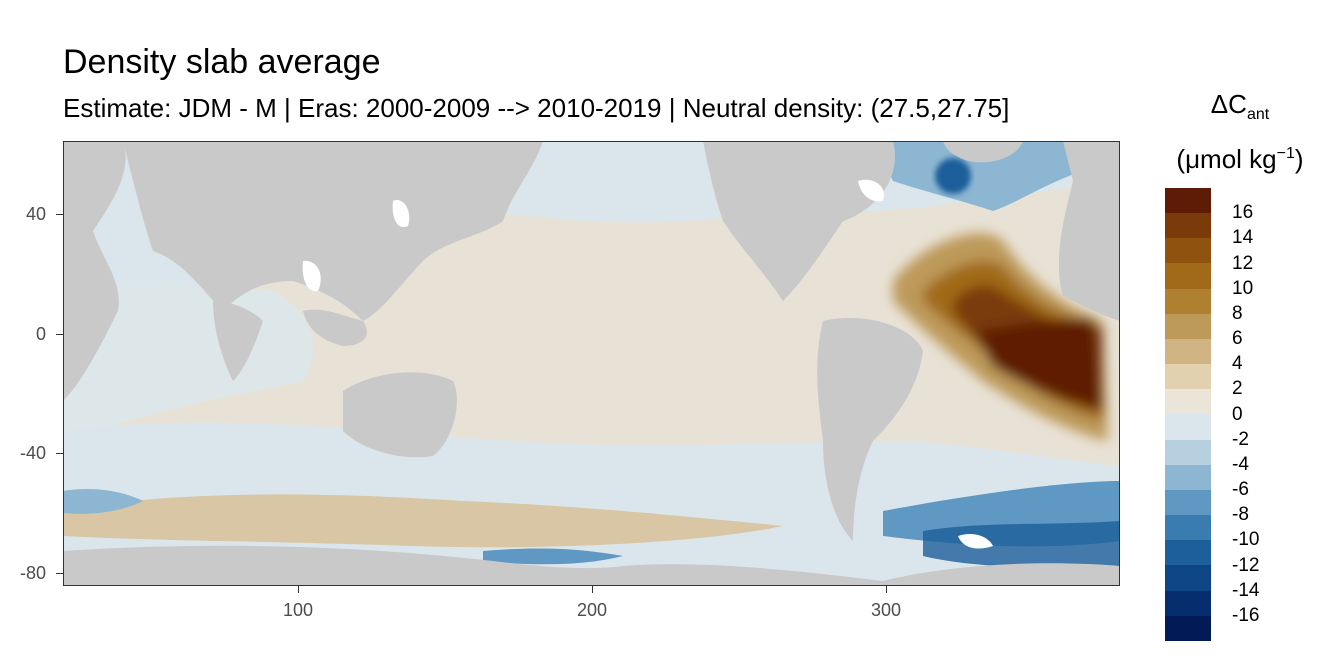  What do you see at coordinates (1285, 153) in the screenshot?
I see `legend-unit-sup: −1` at bounding box center [1285, 153].